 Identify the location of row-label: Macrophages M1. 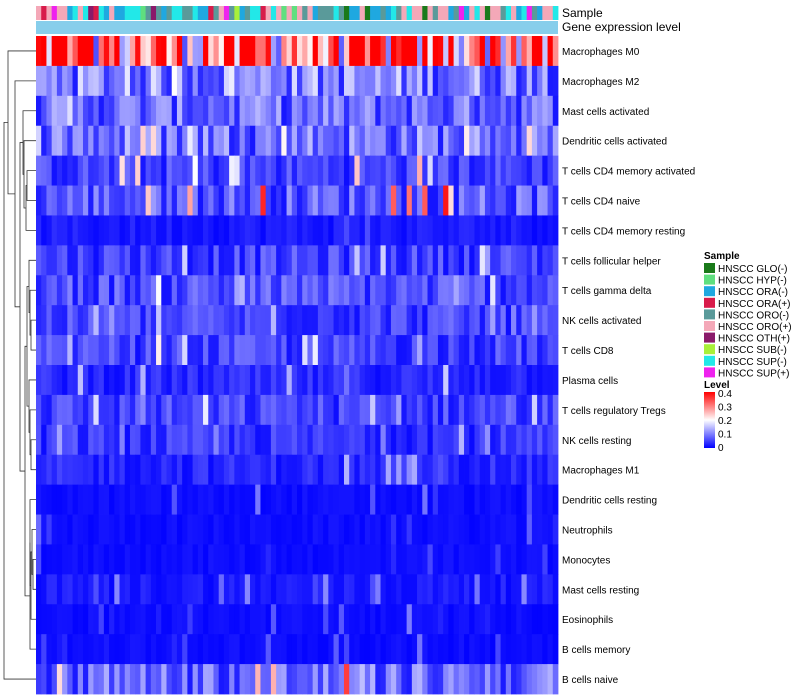
(601, 471).